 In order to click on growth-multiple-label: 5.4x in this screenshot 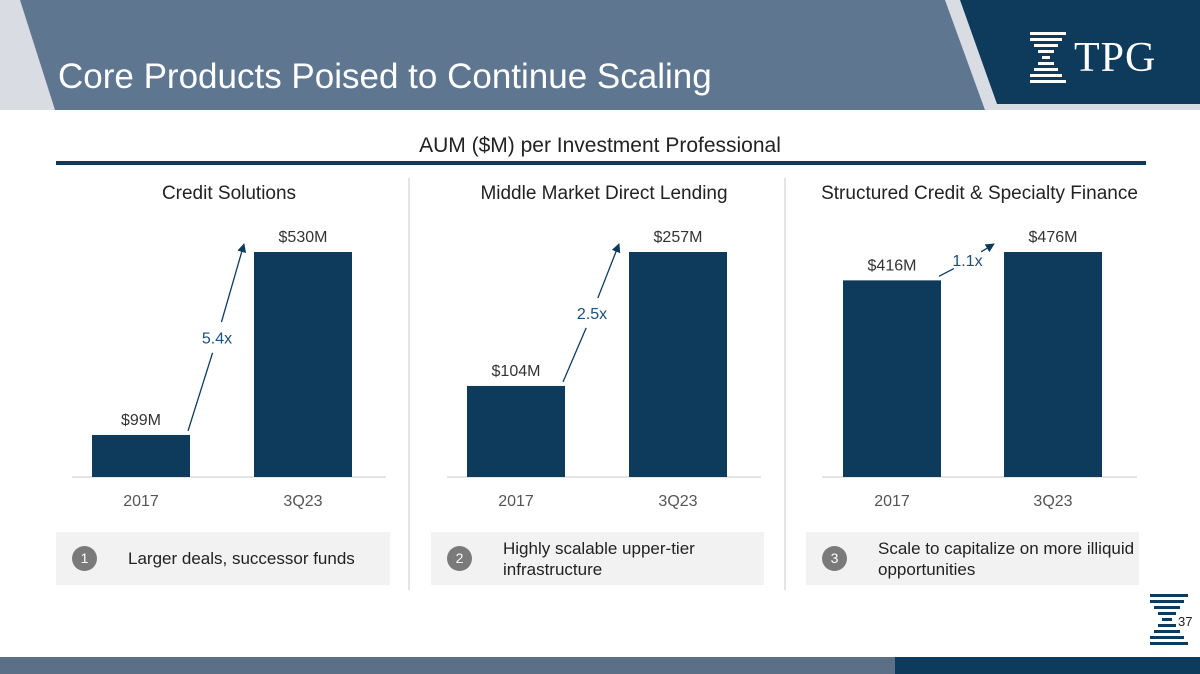, I will do `click(217, 338)`.